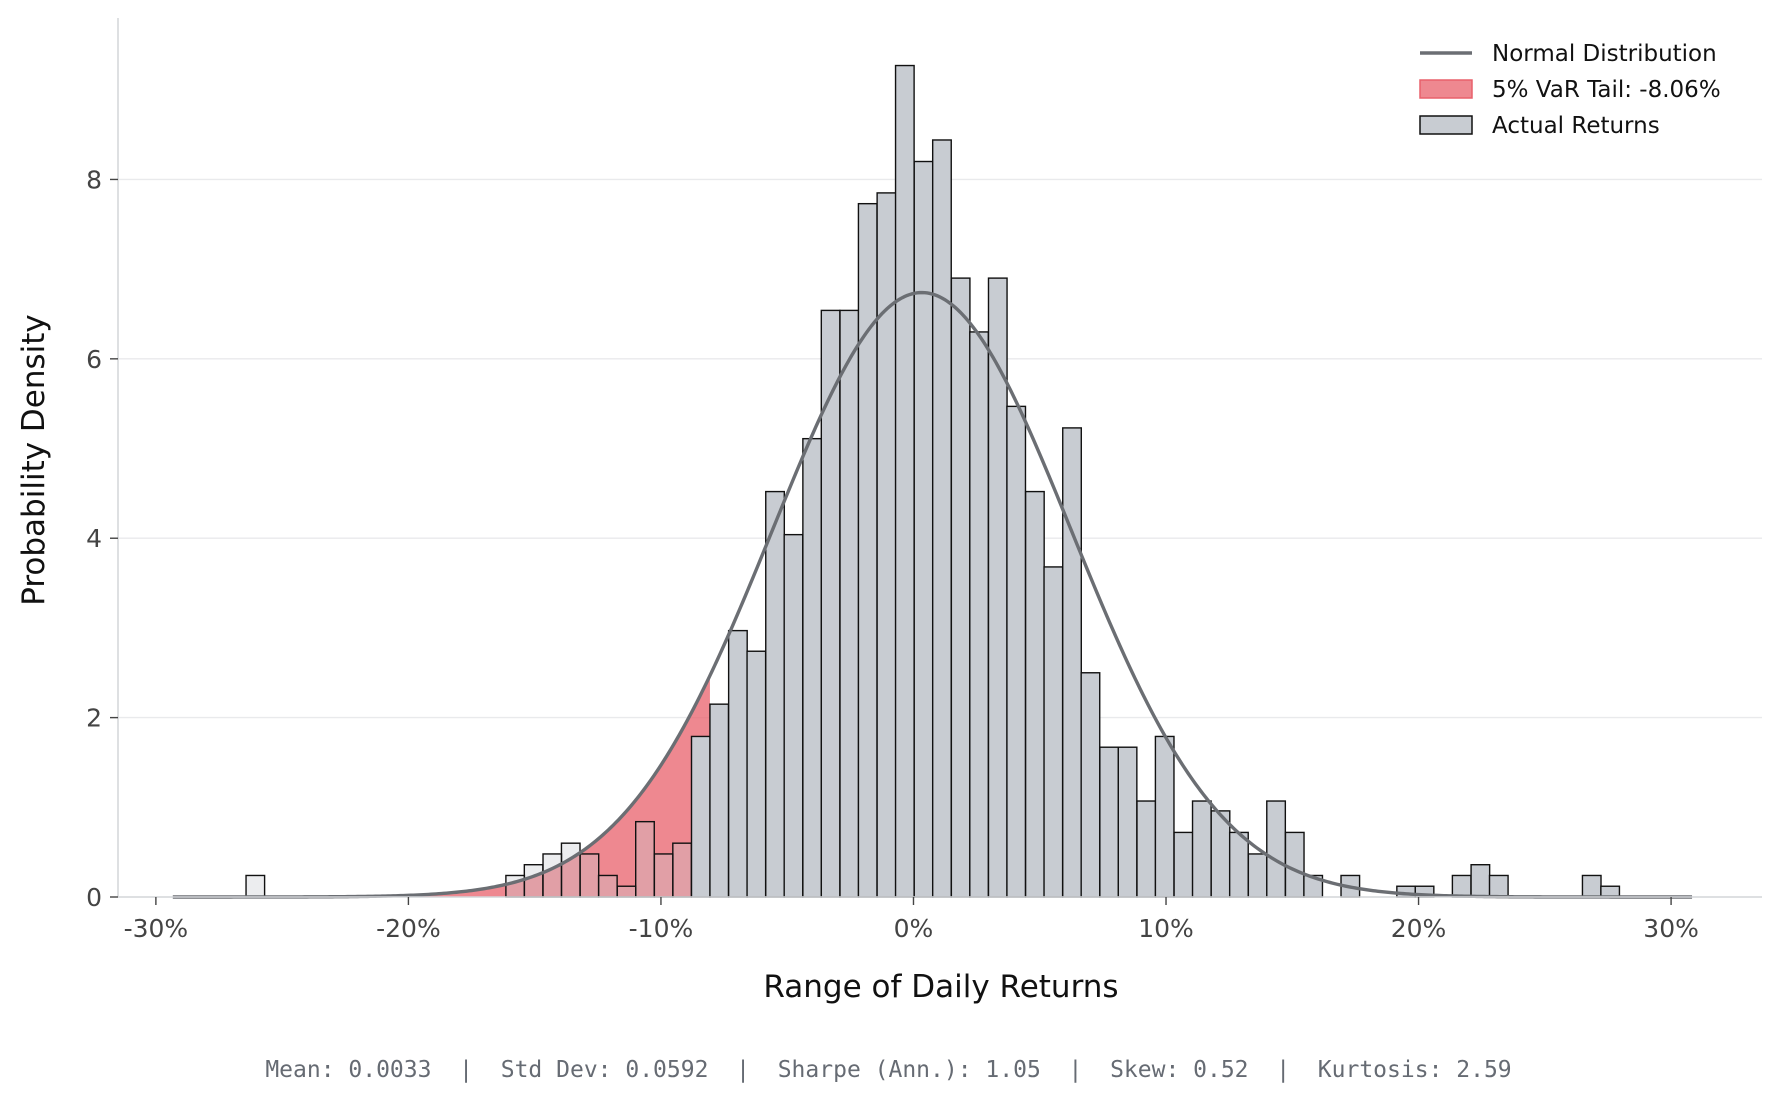 The image size is (1777, 1105). I want to click on x-tick-label: 30%, so click(1671, 928).